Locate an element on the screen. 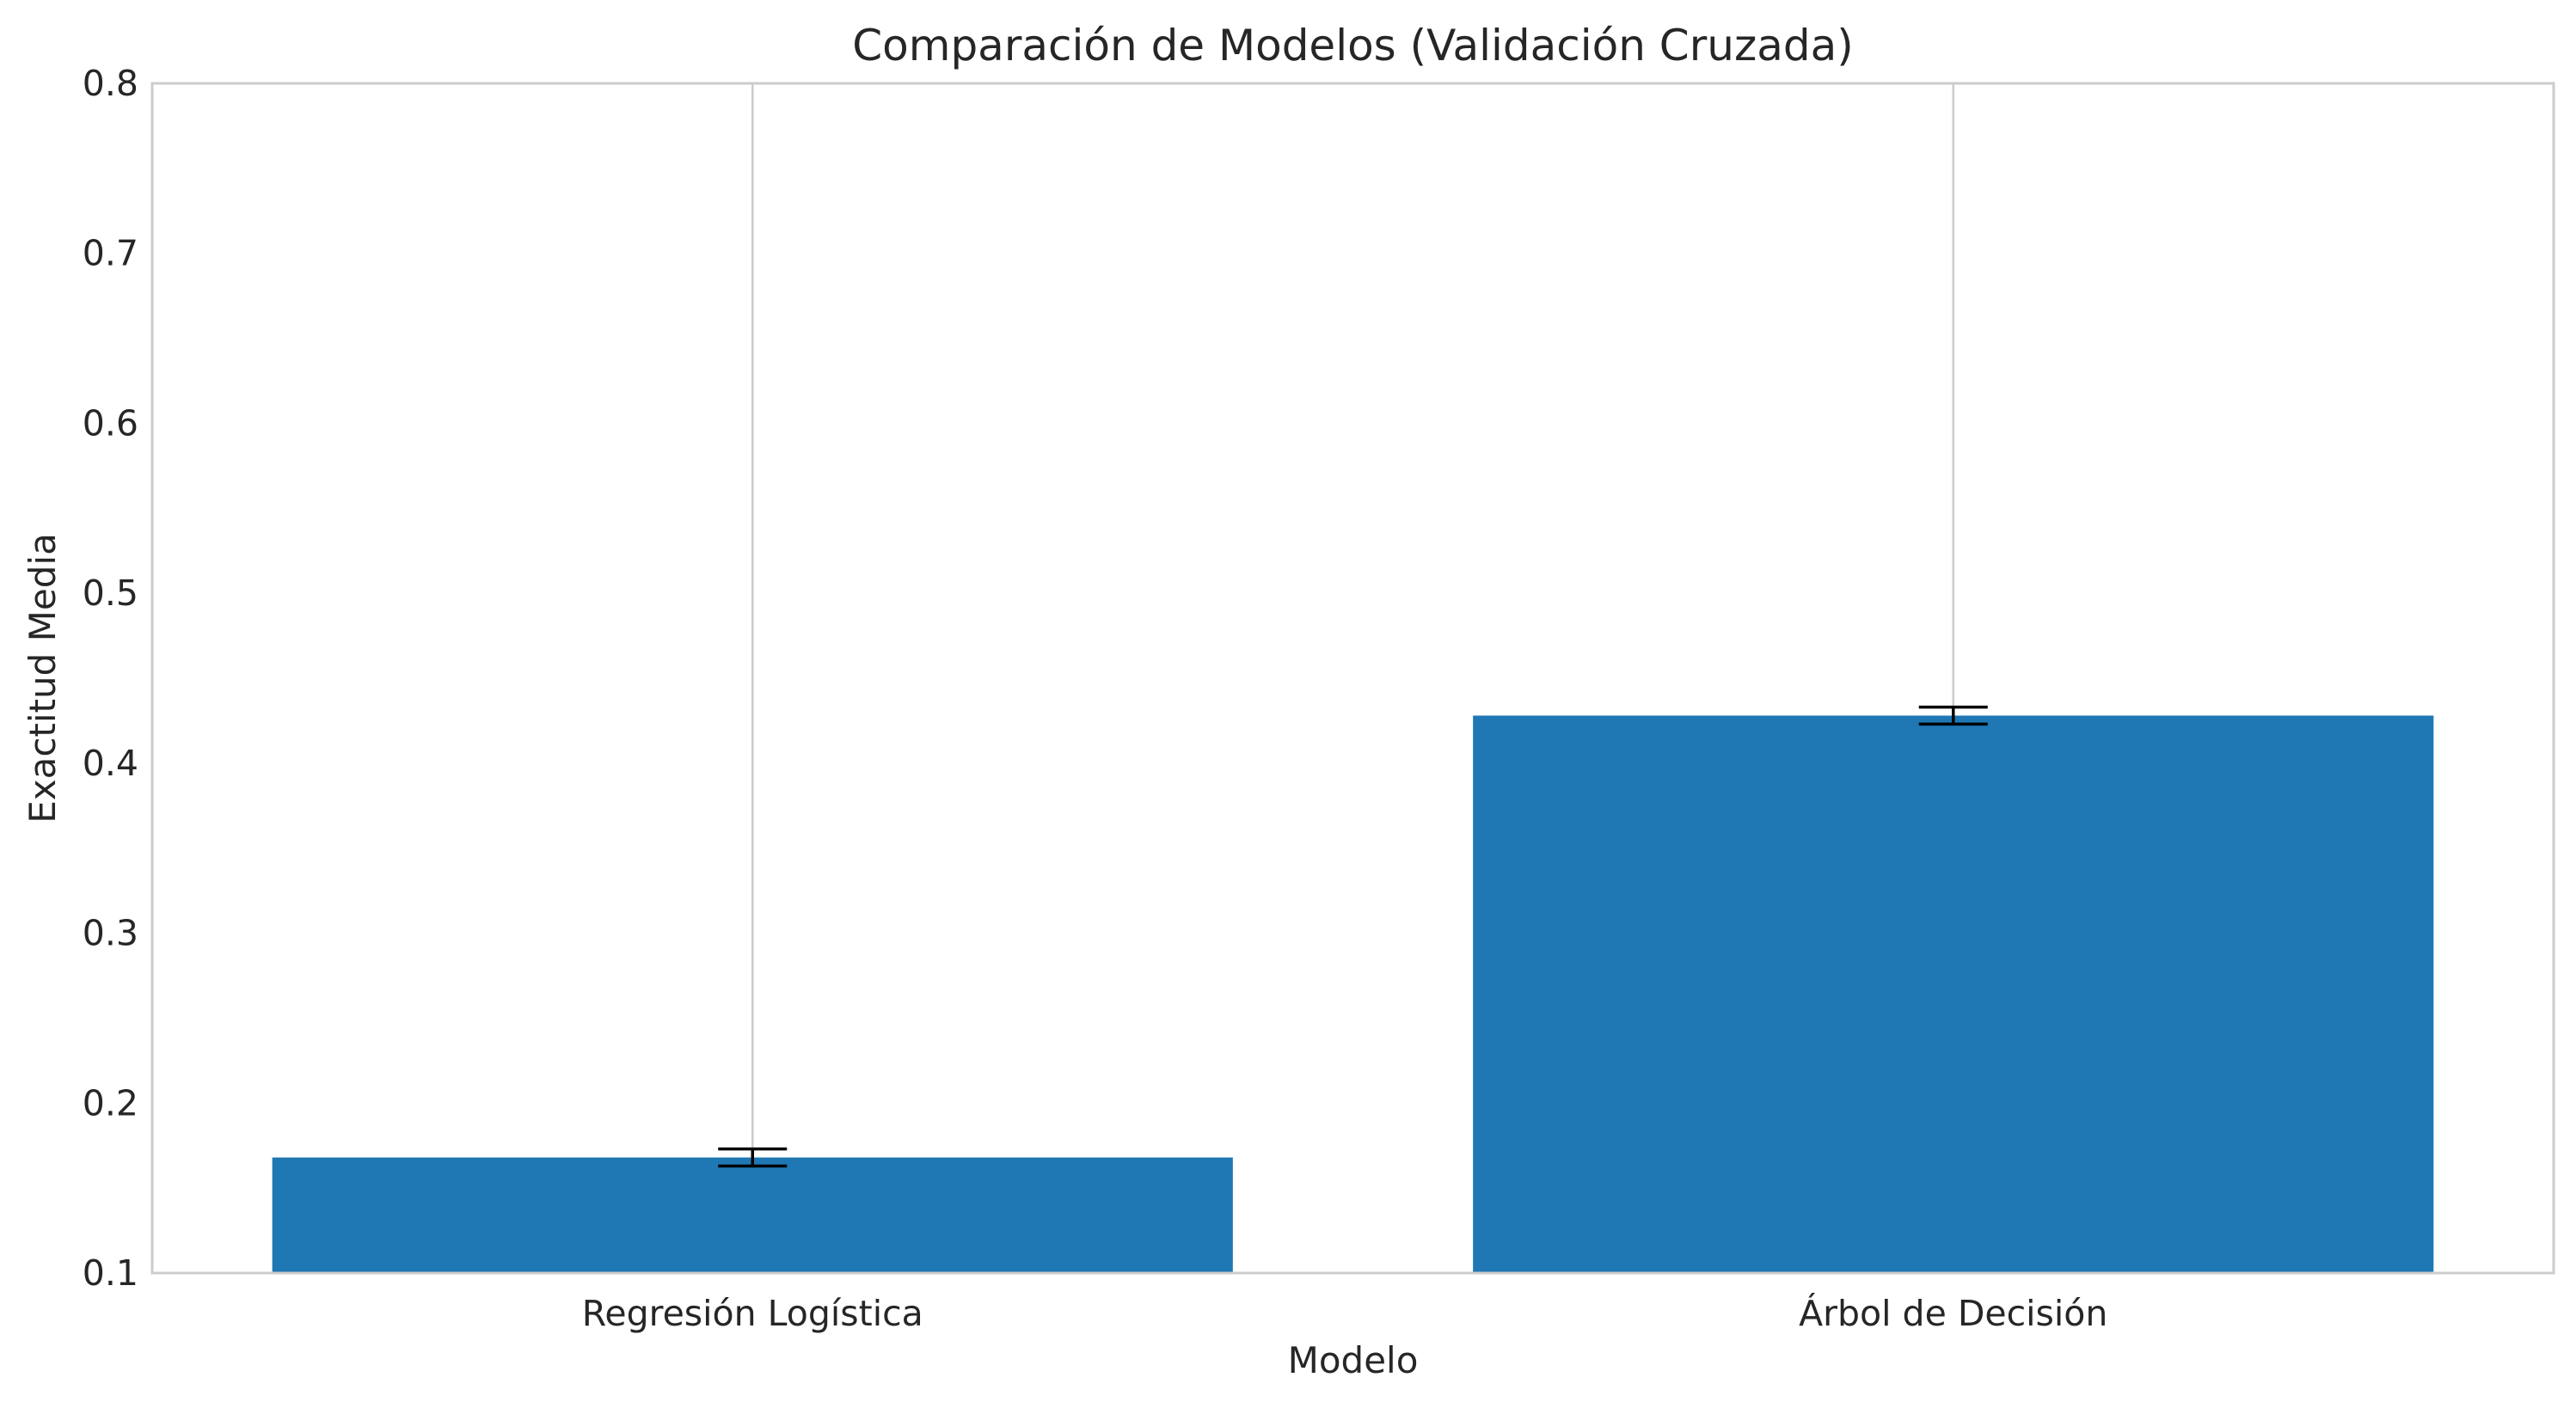 The width and height of the screenshot is (2576, 1408). y-tick-label: 0.7 is located at coordinates (110, 253).